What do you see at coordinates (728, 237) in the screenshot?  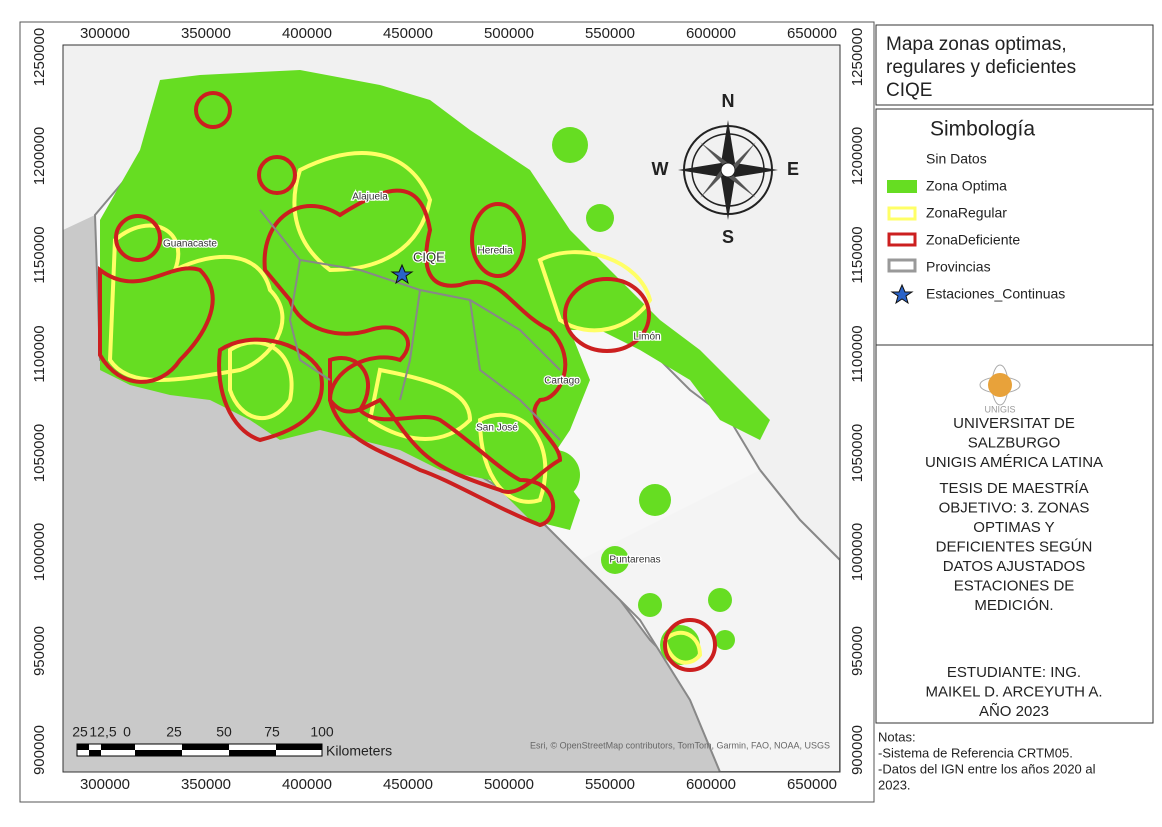 I see `compass-letter: S` at bounding box center [728, 237].